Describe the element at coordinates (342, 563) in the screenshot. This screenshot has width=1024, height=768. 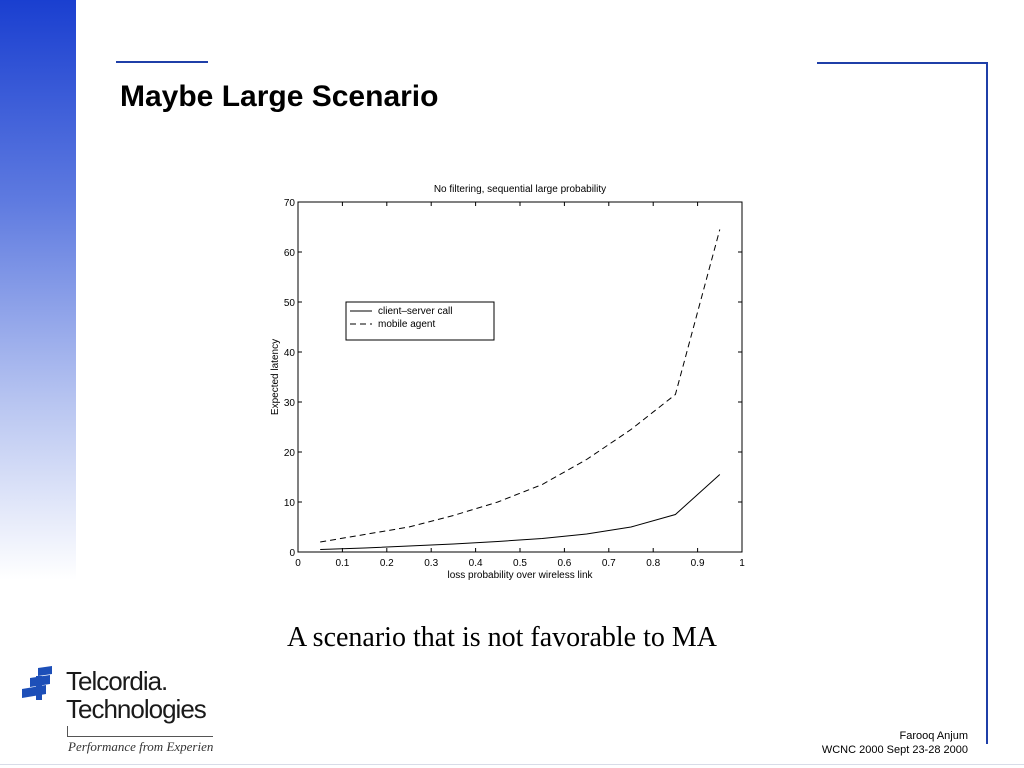
I see `x-tick-label: 0.1` at that location.